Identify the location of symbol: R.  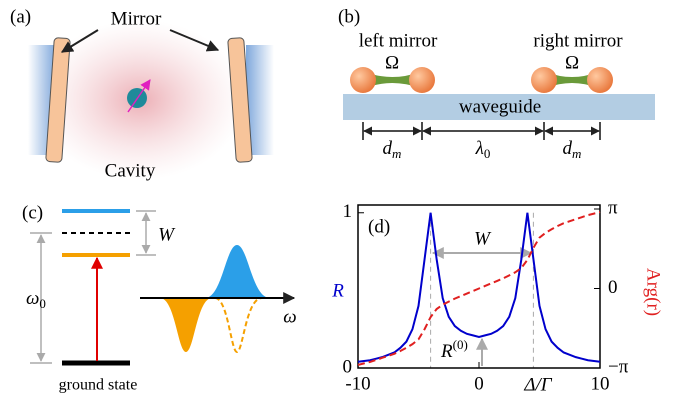
(446, 351).